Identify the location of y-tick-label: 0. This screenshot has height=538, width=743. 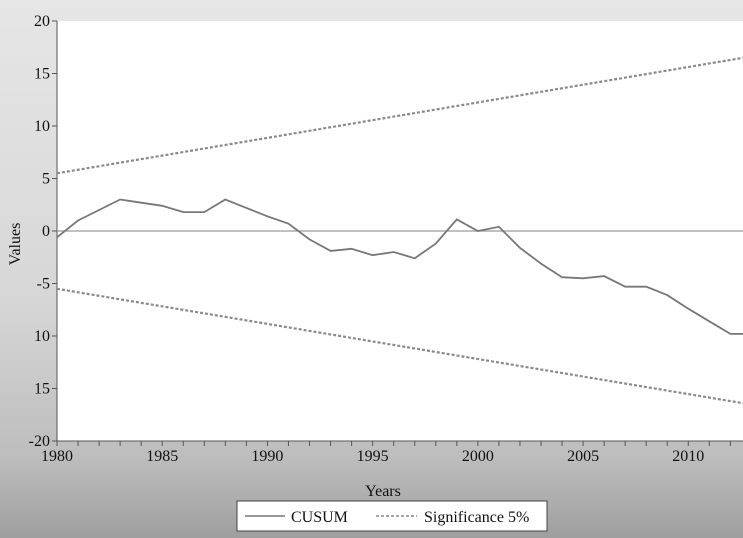
(46, 231).